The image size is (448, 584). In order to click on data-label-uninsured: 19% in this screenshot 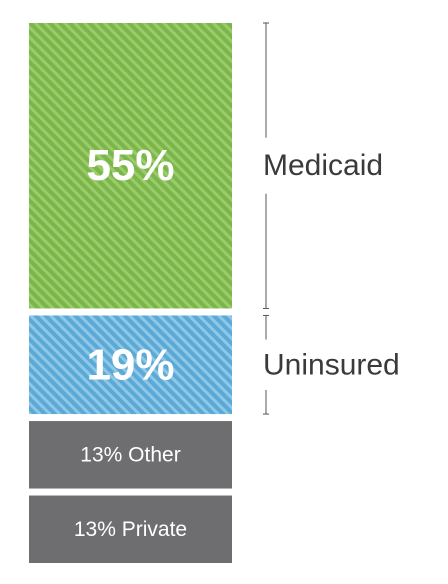, I will do `click(130, 364)`.